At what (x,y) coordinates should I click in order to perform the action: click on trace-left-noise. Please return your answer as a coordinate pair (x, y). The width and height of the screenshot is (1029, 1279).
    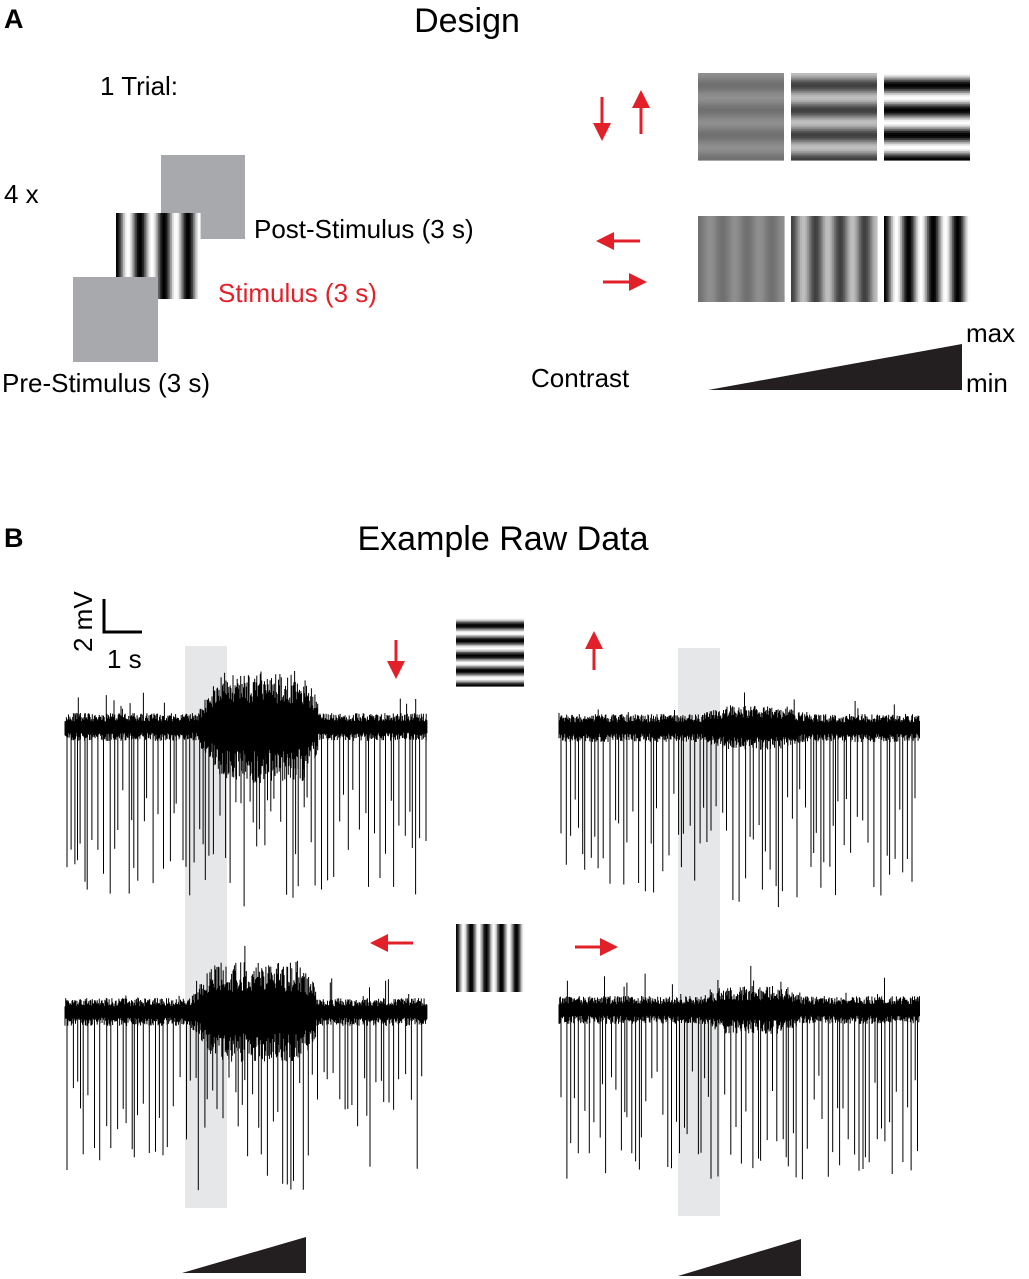
    Looking at the image, I should click on (246, 1003).